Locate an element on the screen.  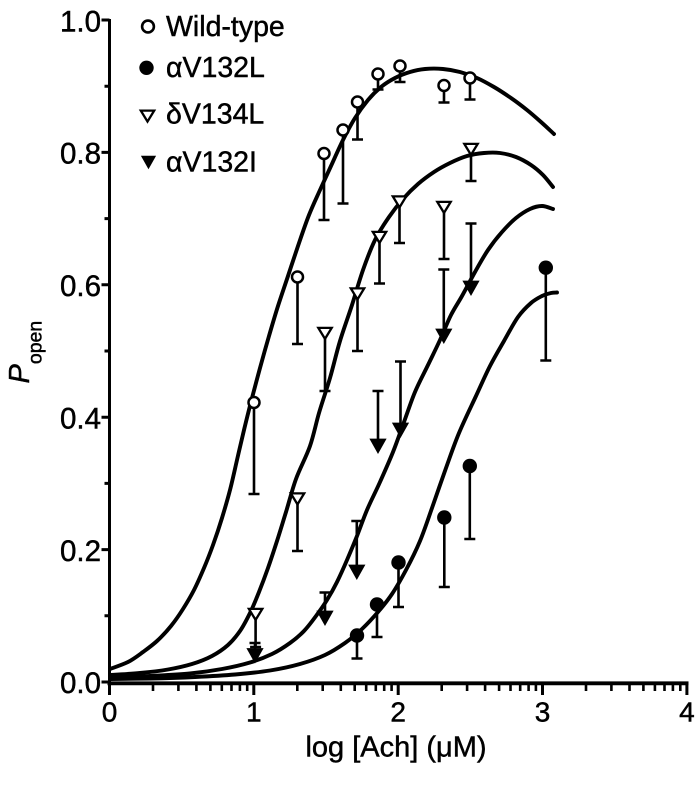
svg-text: 0.8 is located at coordinates (80, 154).